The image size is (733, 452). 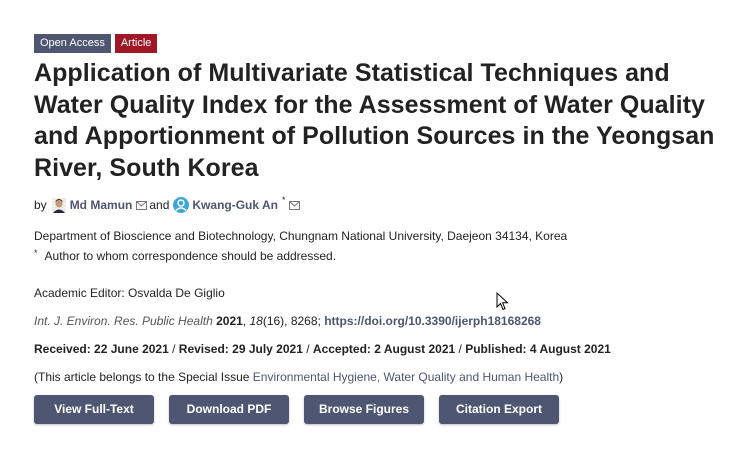 I want to click on article-type-badge: Article, so click(x=136, y=43).